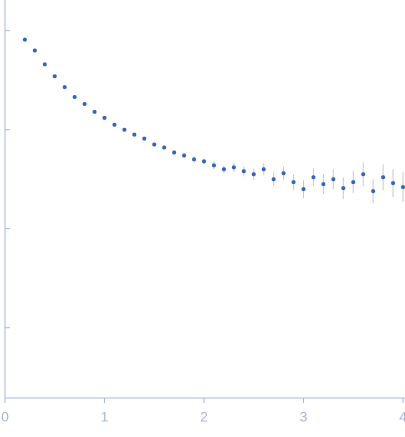 This screenshot has height=437, width=405. Describe the element at coordinates (105, 417) in the screenshot. I see `x-tick-label: 1` at that location.